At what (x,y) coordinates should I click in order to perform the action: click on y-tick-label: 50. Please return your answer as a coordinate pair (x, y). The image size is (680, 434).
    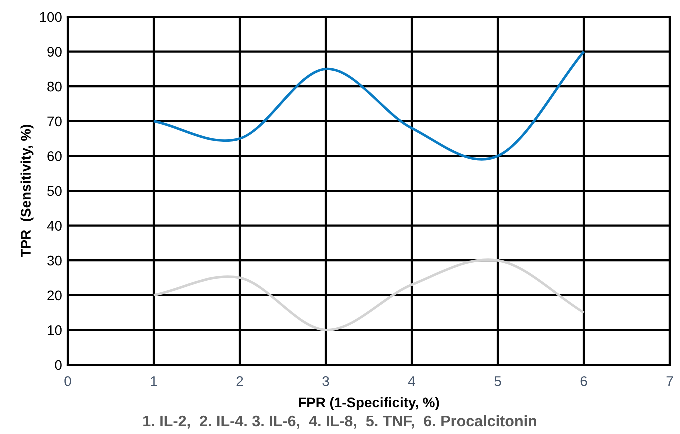
    Looking at the image, I should click on (55, 191).